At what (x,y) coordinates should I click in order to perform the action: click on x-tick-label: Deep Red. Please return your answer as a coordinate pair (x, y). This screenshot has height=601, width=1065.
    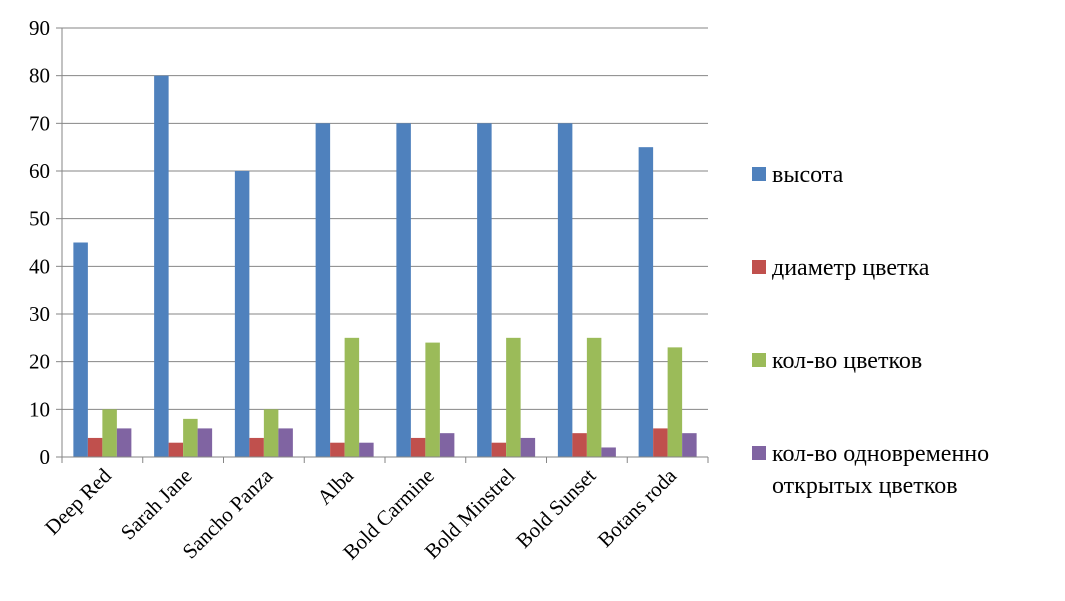
    Looking at the image, I should click on (78, 501).